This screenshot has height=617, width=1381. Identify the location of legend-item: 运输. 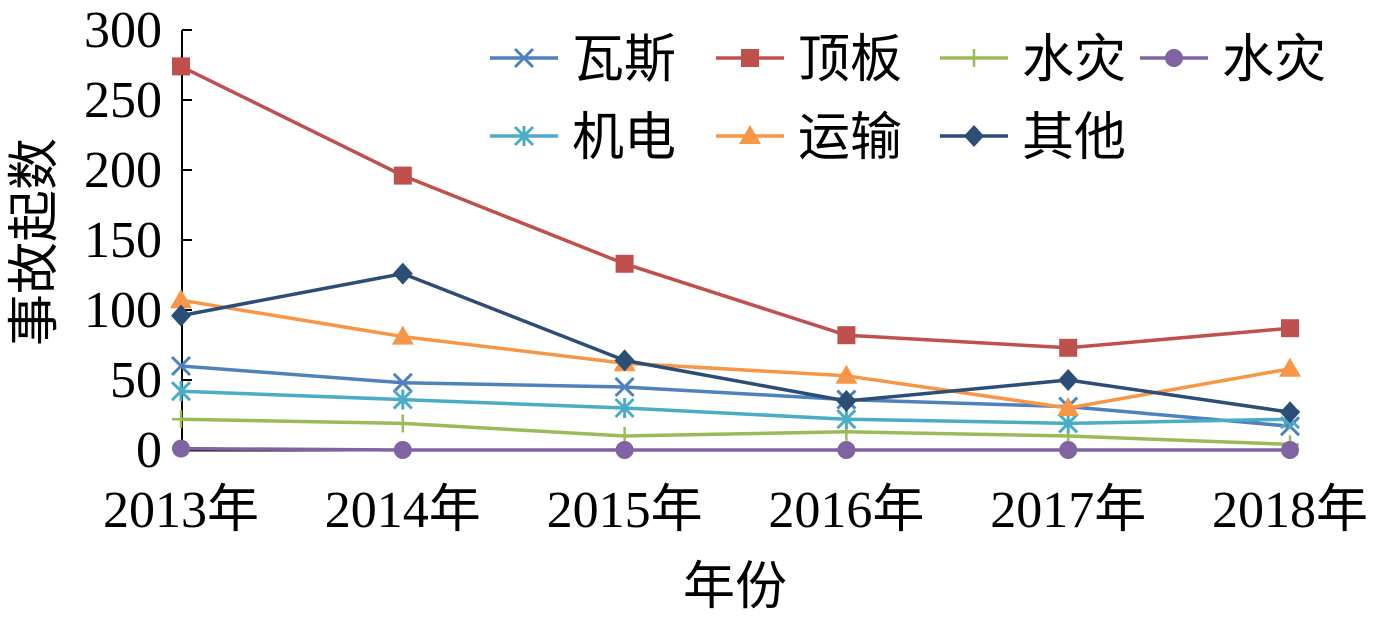
(809, 138).